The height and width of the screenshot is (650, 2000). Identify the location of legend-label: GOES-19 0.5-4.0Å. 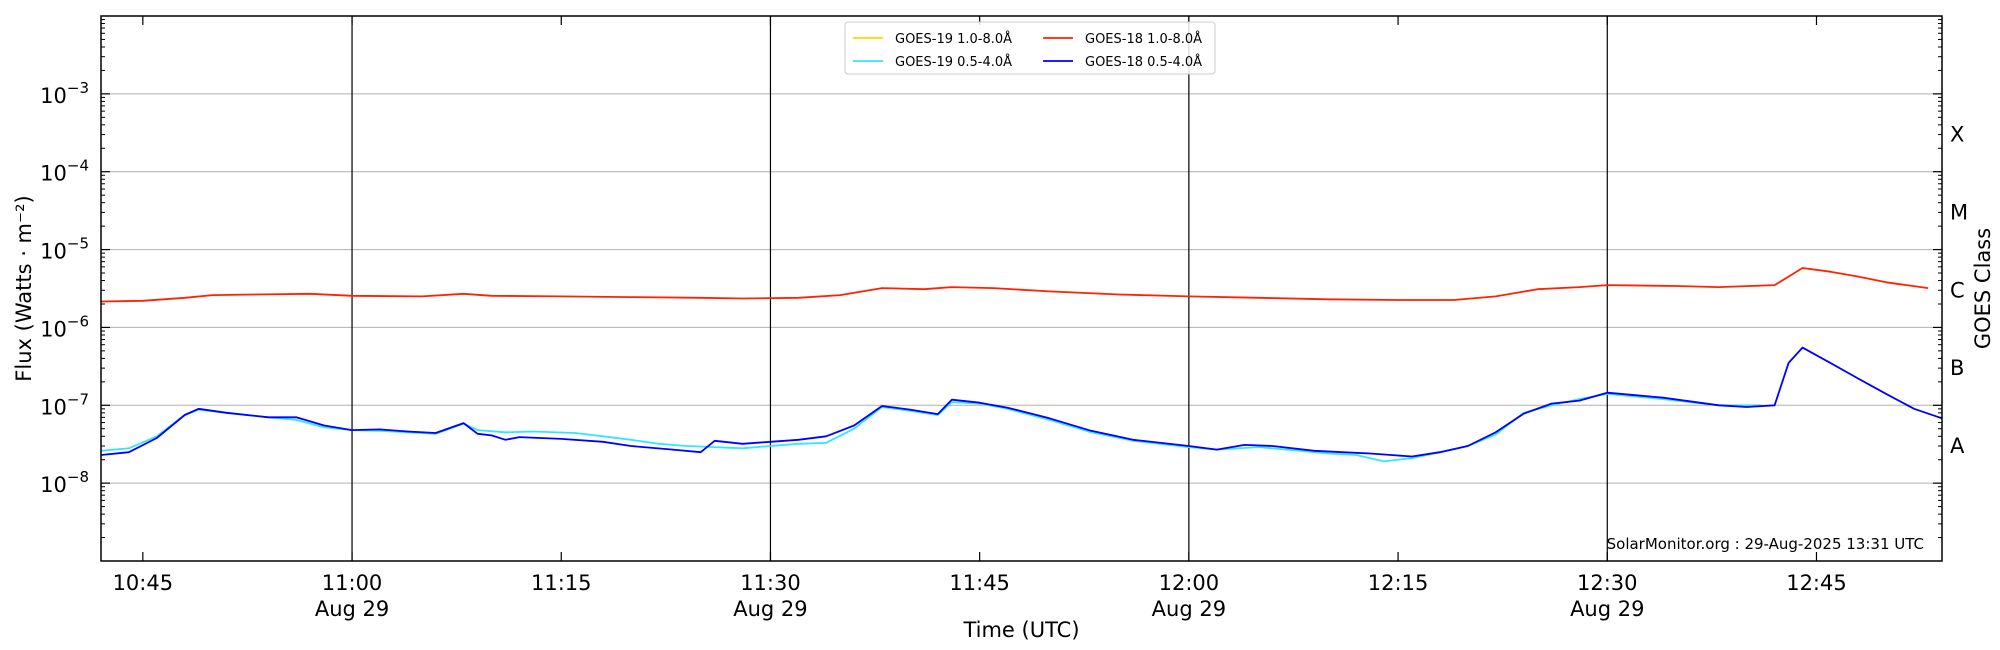
(953, 62).